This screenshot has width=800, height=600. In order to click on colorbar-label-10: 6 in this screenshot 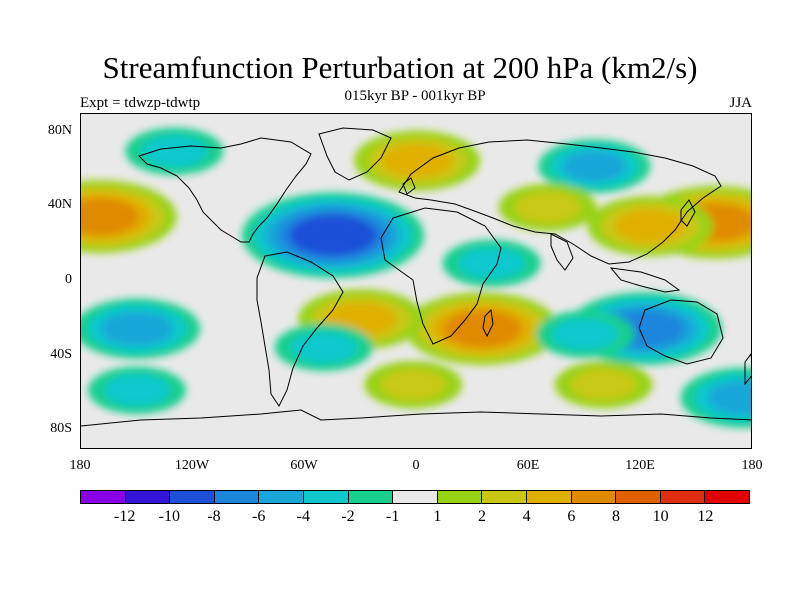, I will do `click(571, 516)`.